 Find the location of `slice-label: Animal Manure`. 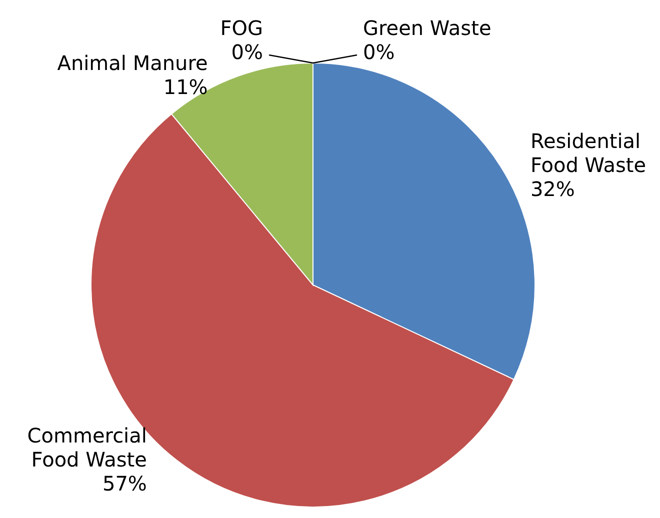

slice-label: Animal Manure is located at coordinates (132, 63).